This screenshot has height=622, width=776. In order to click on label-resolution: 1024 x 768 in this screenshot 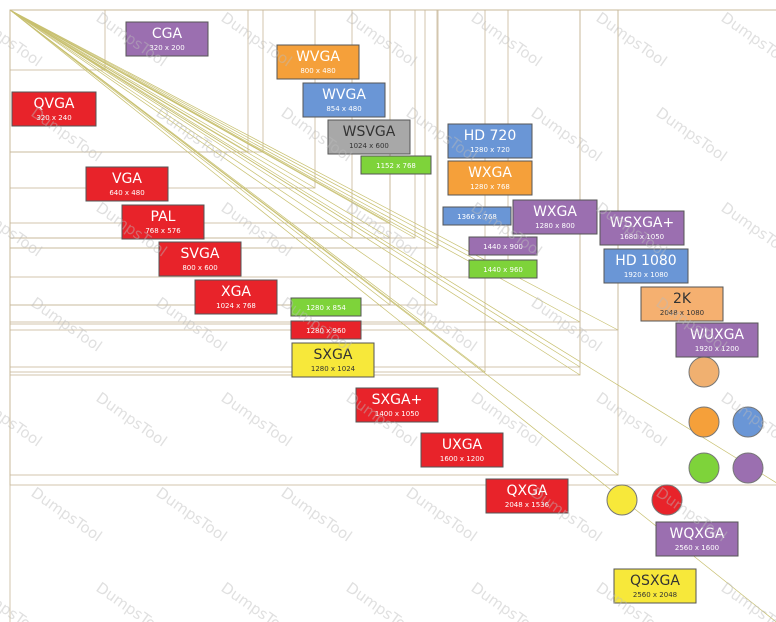, I will do `click(236, 306)`.